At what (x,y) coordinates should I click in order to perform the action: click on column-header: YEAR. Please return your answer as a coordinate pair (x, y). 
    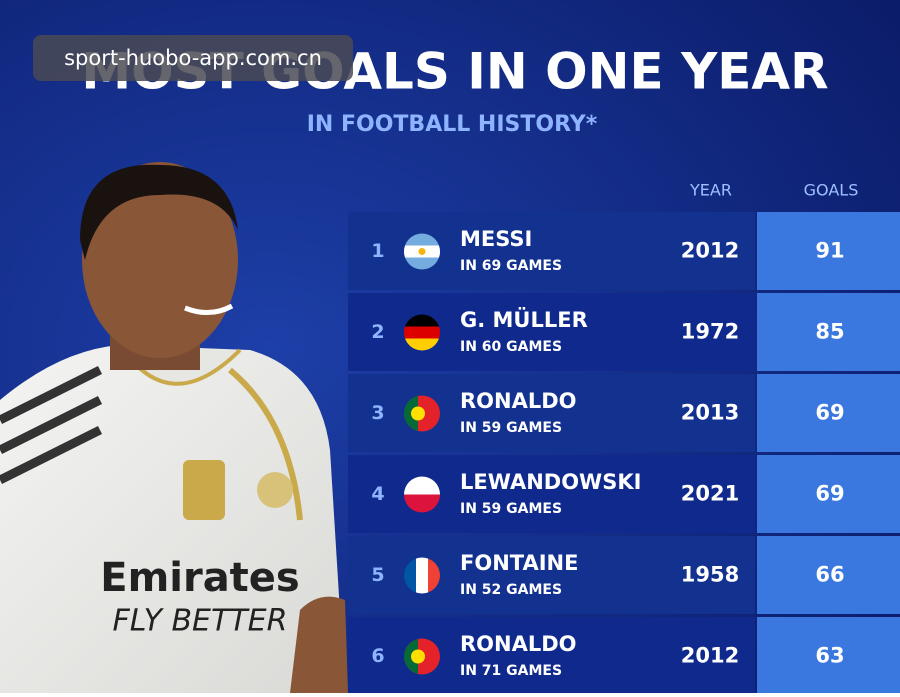
    Looking at the image, I should click on (710, 190).